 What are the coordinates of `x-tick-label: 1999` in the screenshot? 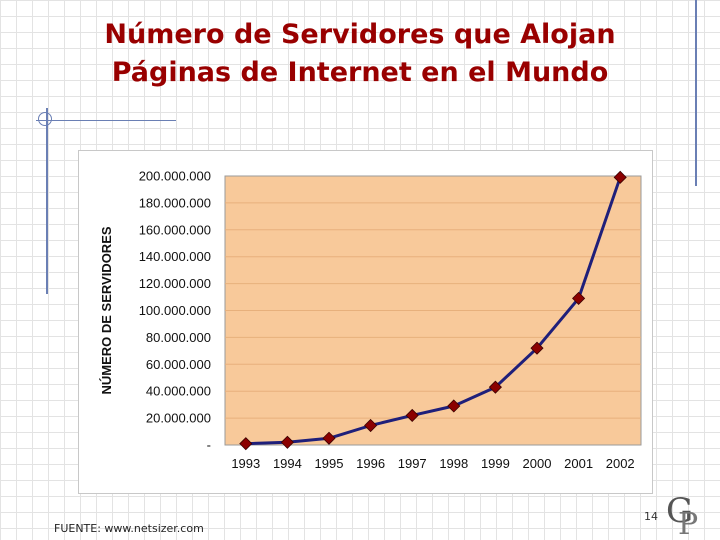 It's located at (495, 463).